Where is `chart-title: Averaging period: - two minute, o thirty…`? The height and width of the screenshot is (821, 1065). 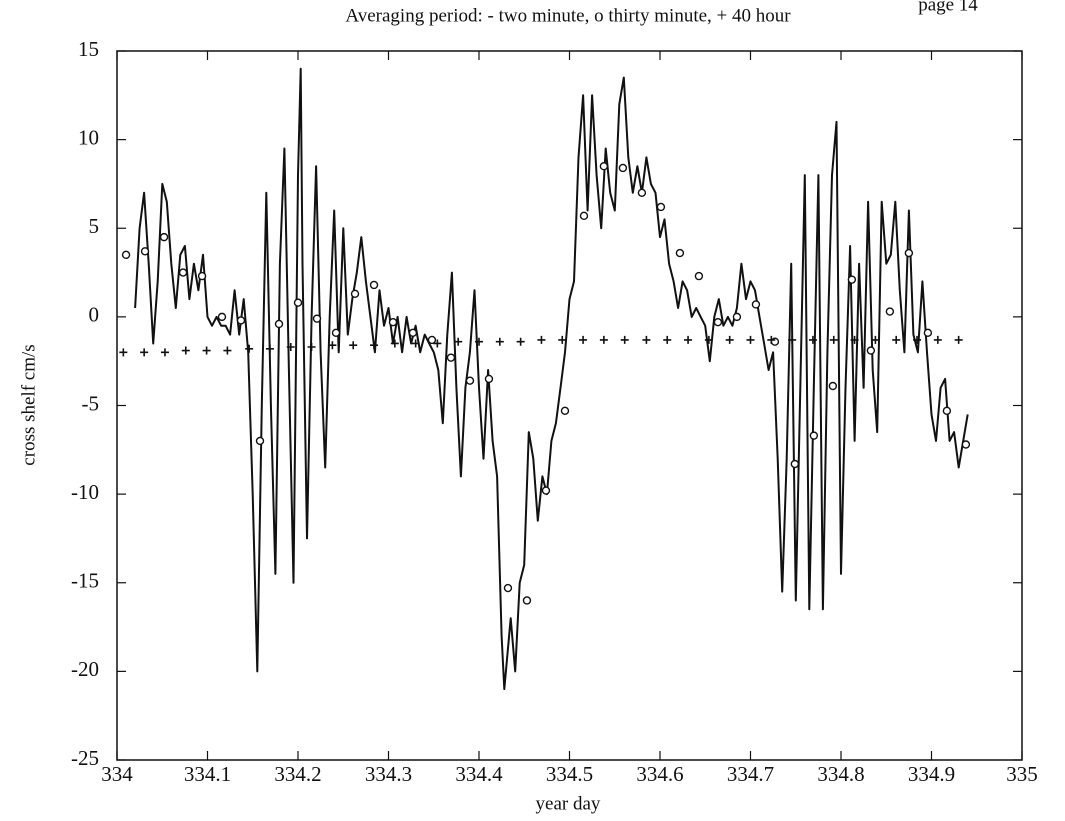 chart-title: Averaging period: - two minute, o thirty… is located at coordinates (568, 15).